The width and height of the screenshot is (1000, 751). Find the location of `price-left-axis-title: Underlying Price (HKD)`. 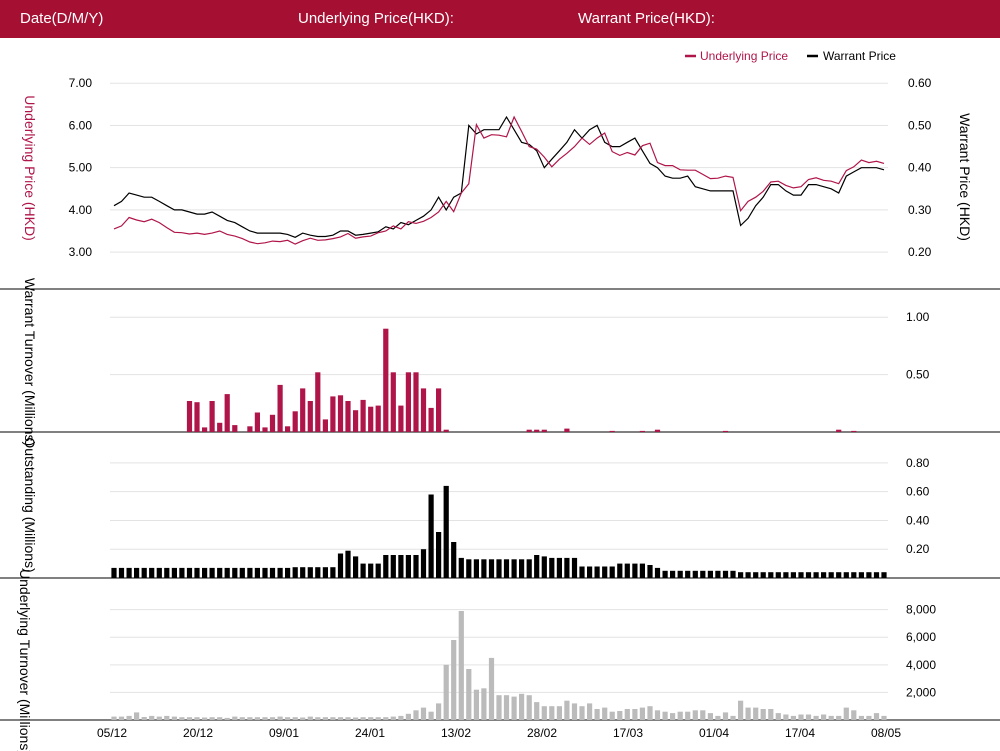

price-left-axis-title: Underlying Price (HKD) is located at coordinates (30, 167).